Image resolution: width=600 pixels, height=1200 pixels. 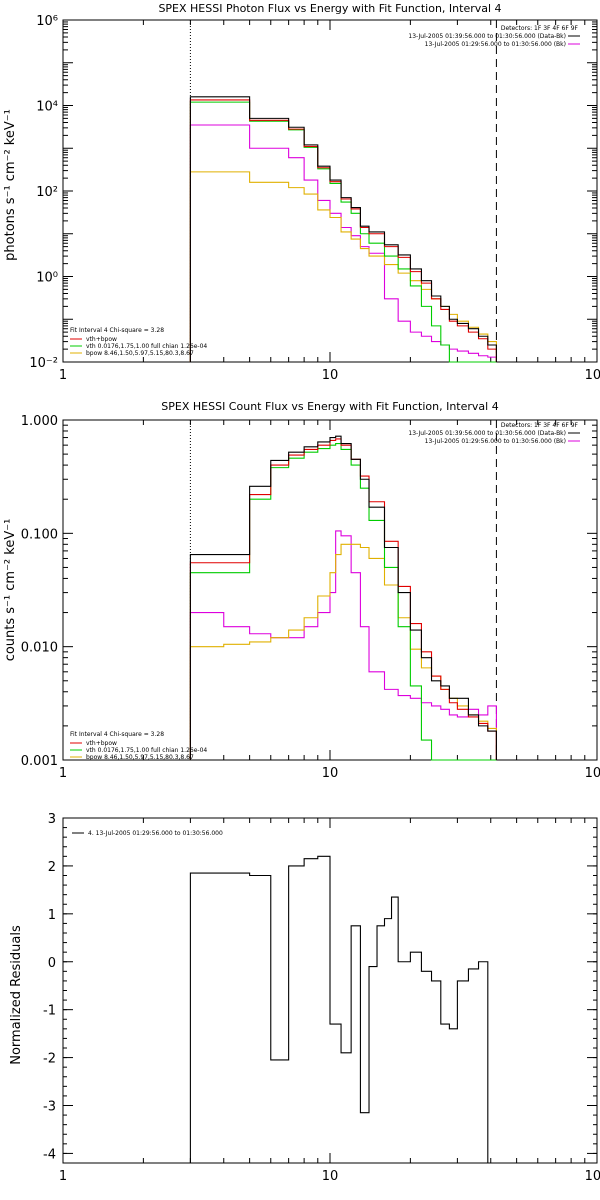 What do you see at coordinates (540, 425) in the screenshot?
I see `legend-detectors-2: Detectors: 1F 3F 4F 6F 9F` at bounding box center [540, 425].